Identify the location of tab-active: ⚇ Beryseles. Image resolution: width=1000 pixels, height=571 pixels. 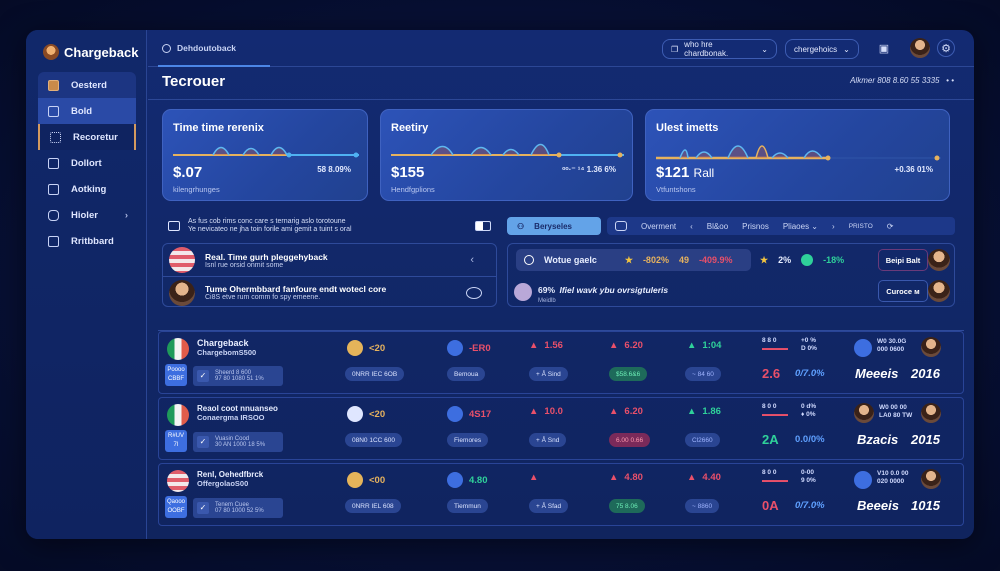
(554, 226).